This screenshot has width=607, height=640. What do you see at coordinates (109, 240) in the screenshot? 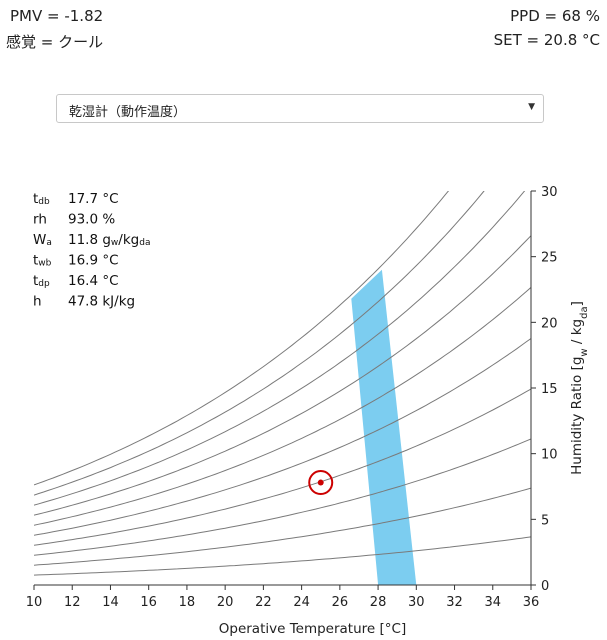
I see `readout-value: 11.8 gw/kgda` at bounding box center [109, 240].